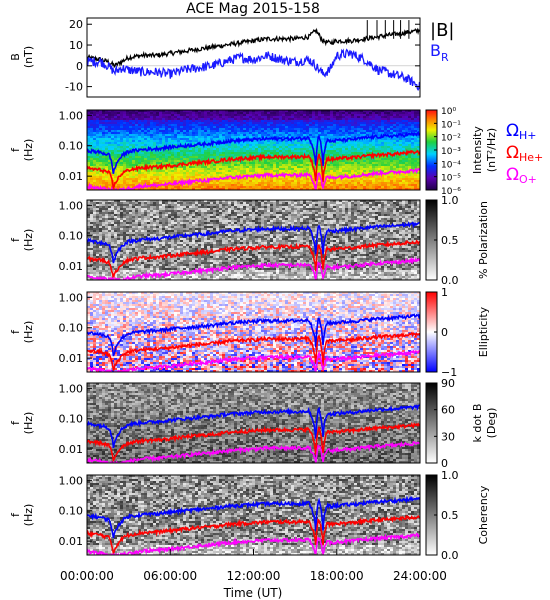  I want to click on top-panel-ylabel-top: B, so click(15, 57).